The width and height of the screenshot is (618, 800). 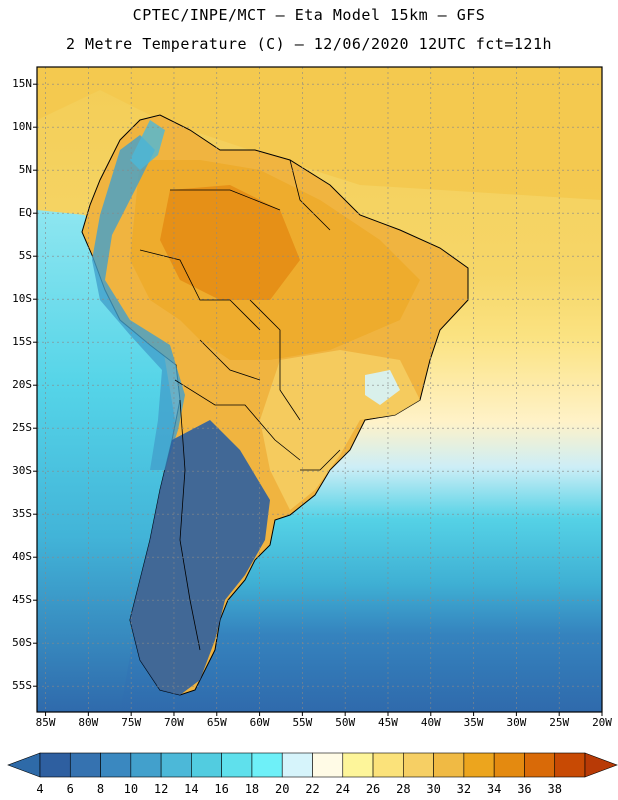 What do you see at coordinates (22, 557) in the screenshot?
I see `lat-label: 40S` at bounding box center [22, 557].